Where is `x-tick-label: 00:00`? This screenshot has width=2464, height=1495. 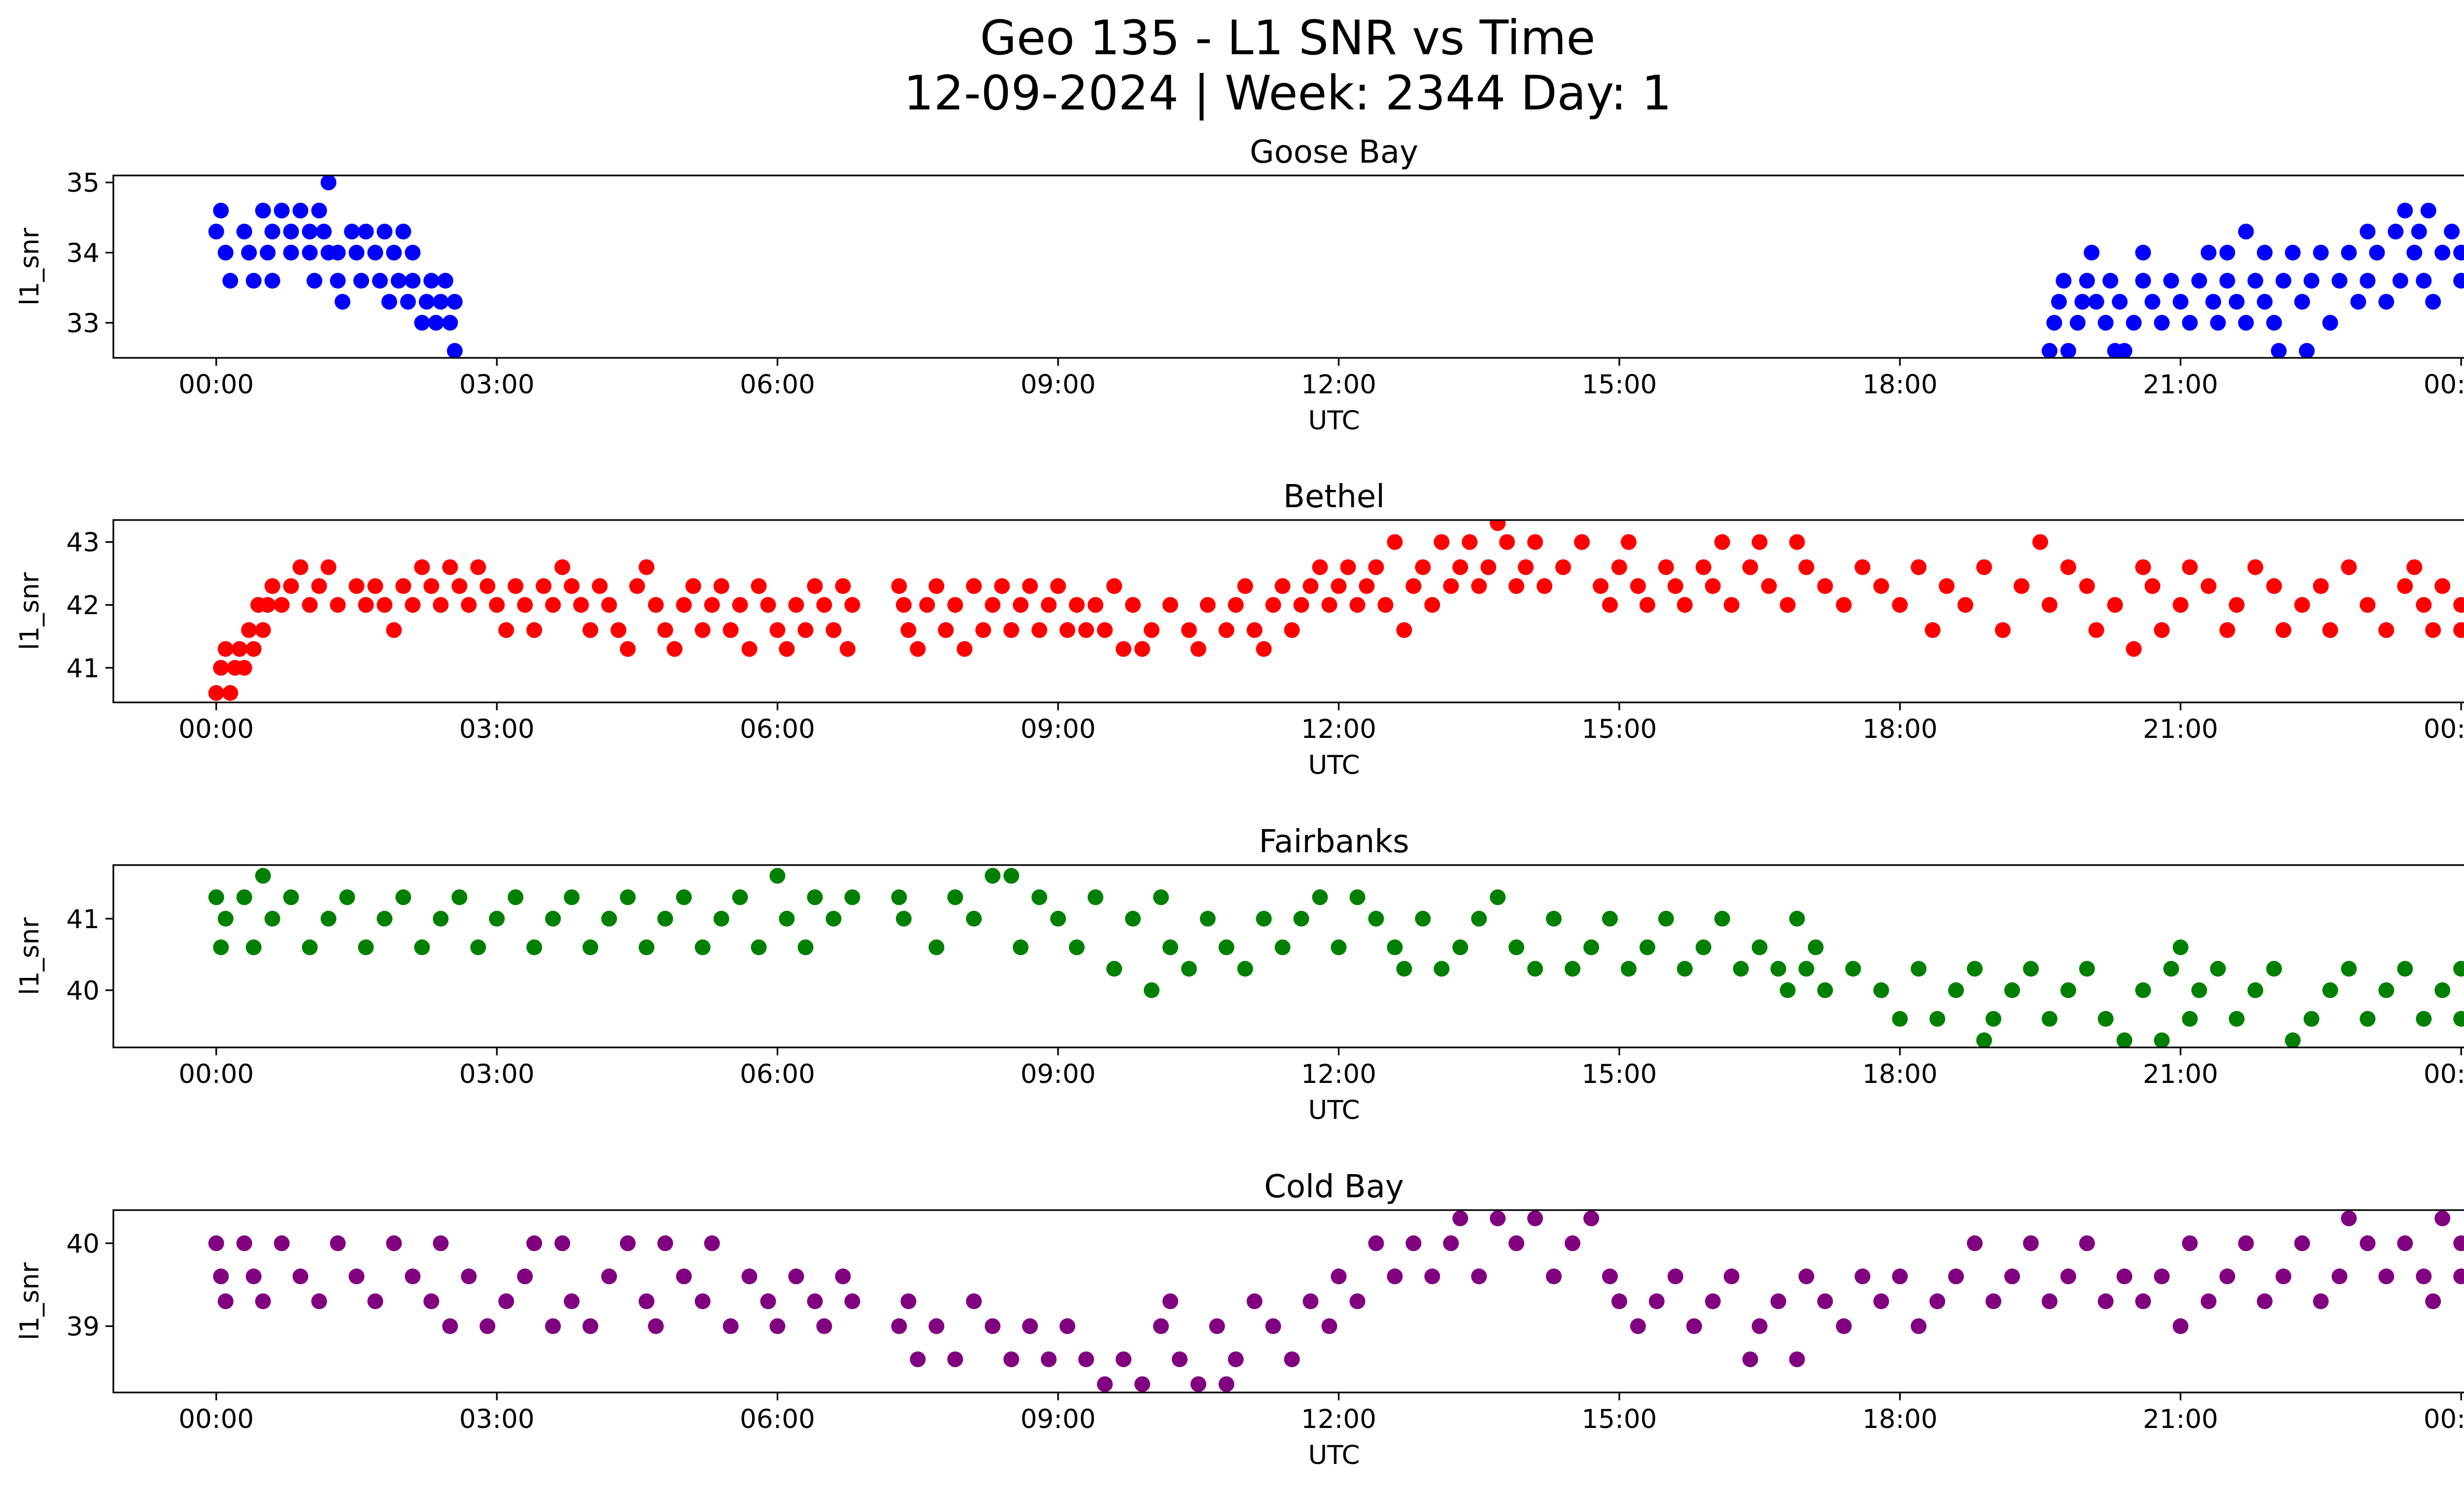
x-tick-label: 00:00 is located at coordinates (2444, 729).